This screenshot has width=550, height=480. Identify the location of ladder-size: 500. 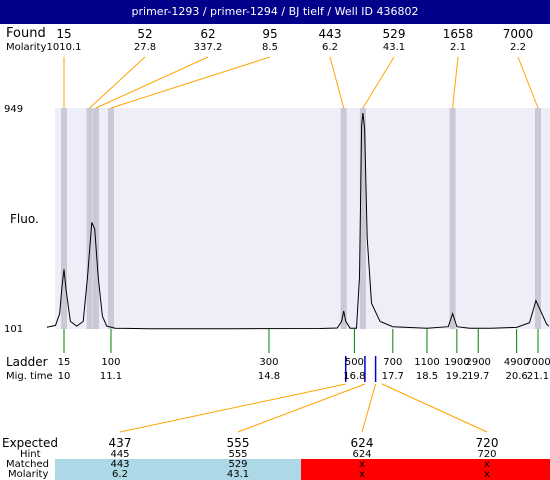
(354, 362).